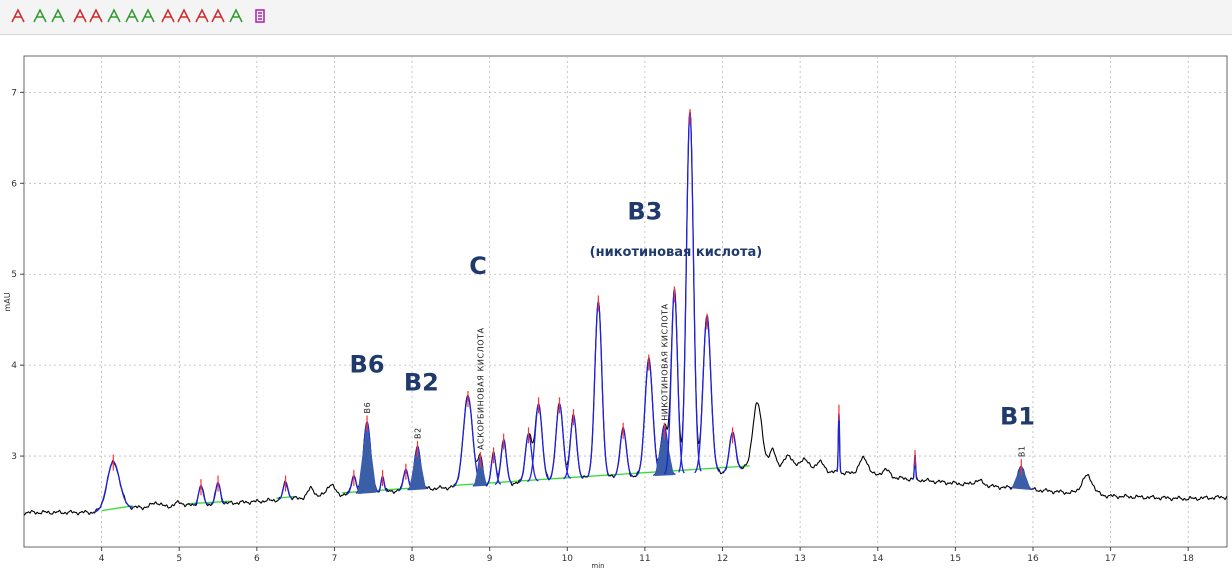 Image resolution: width=1232 pixels, height=574 pixels. I want to click on peak-name-label: B2, so click(417, 433).